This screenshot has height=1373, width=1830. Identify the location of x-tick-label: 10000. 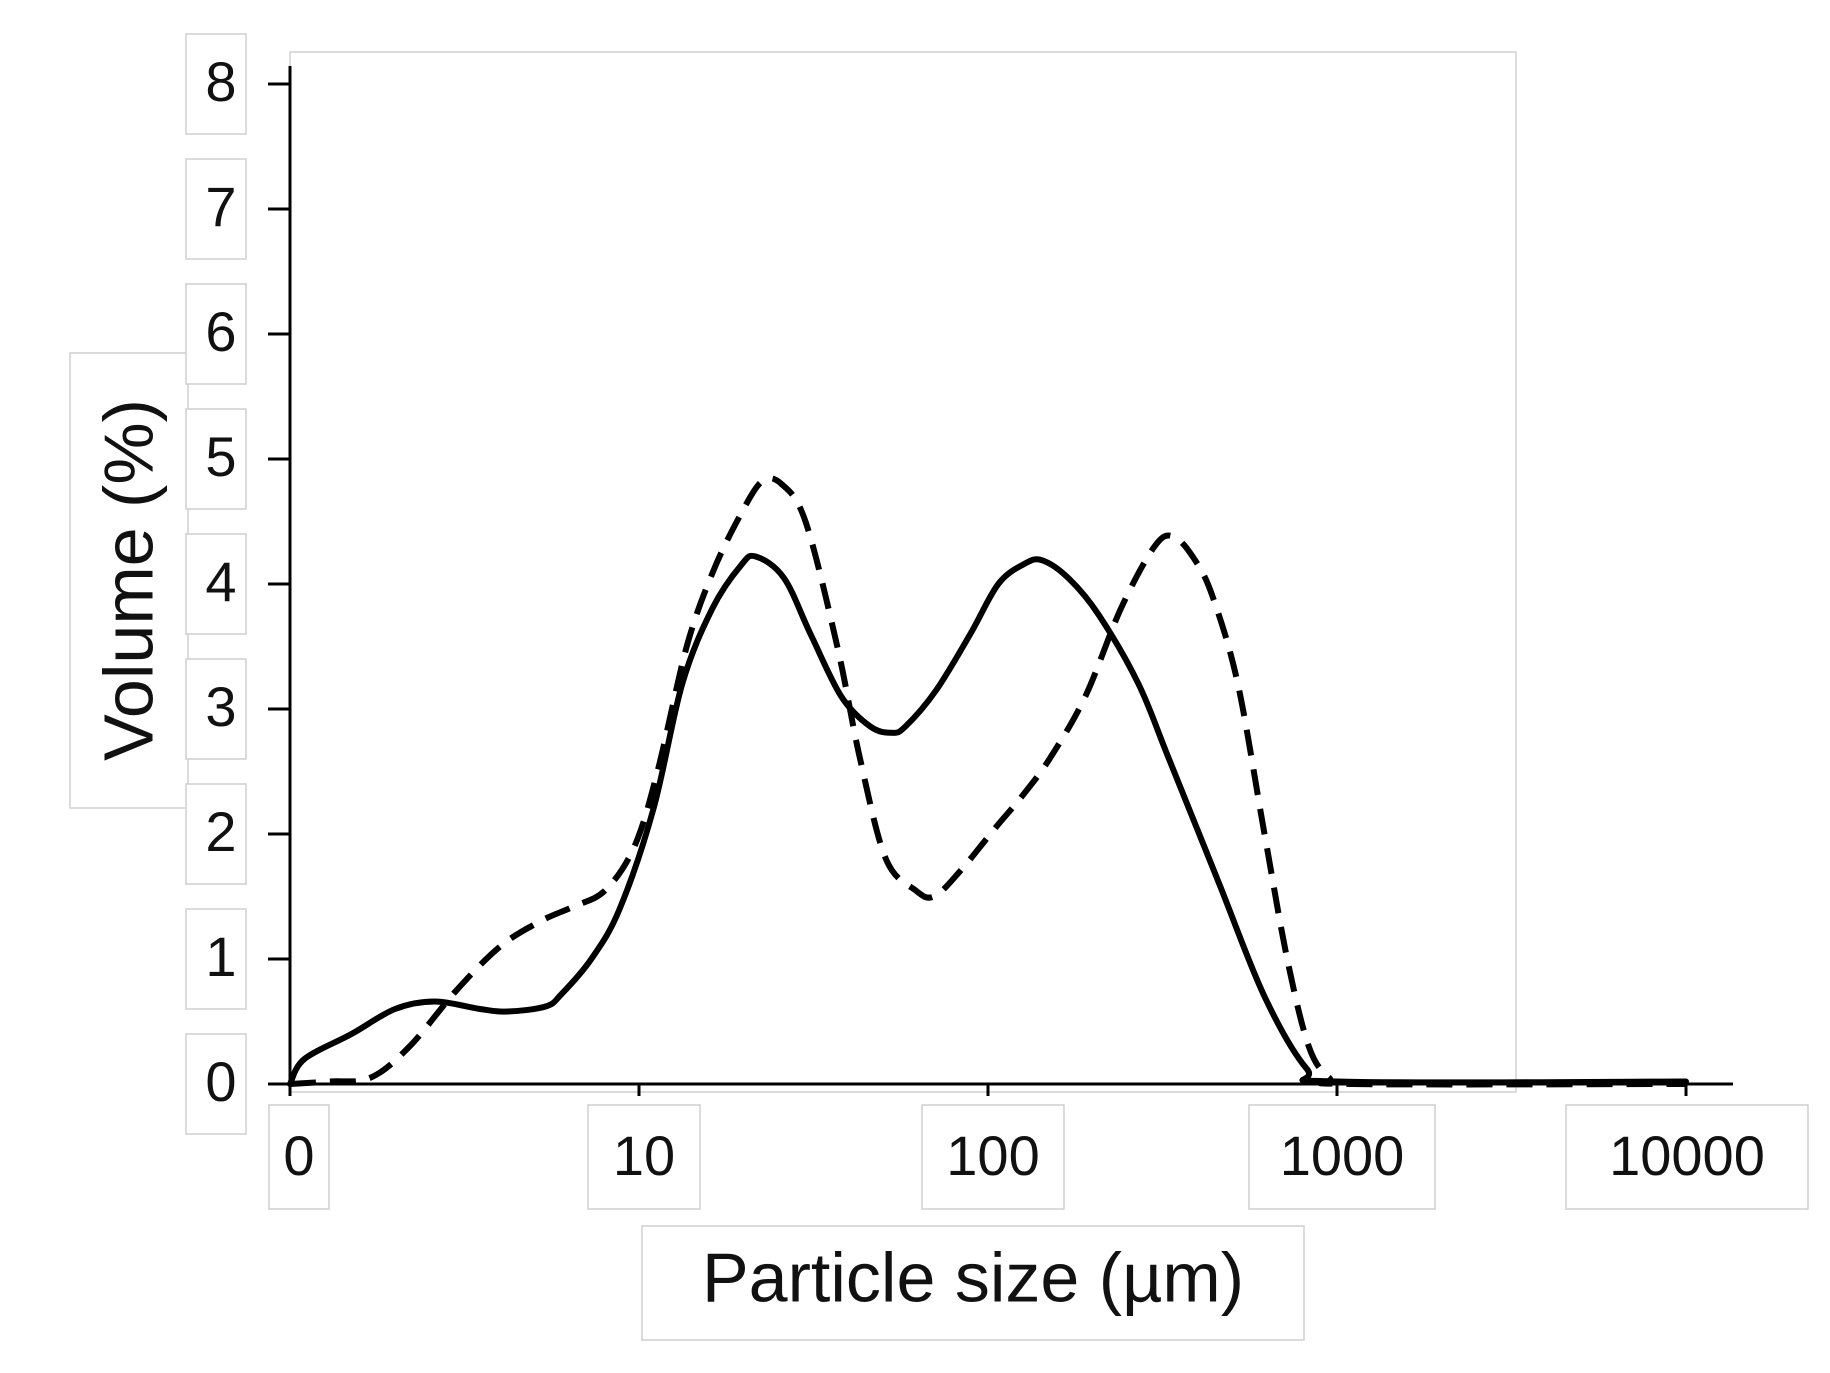
(1687, 1155).